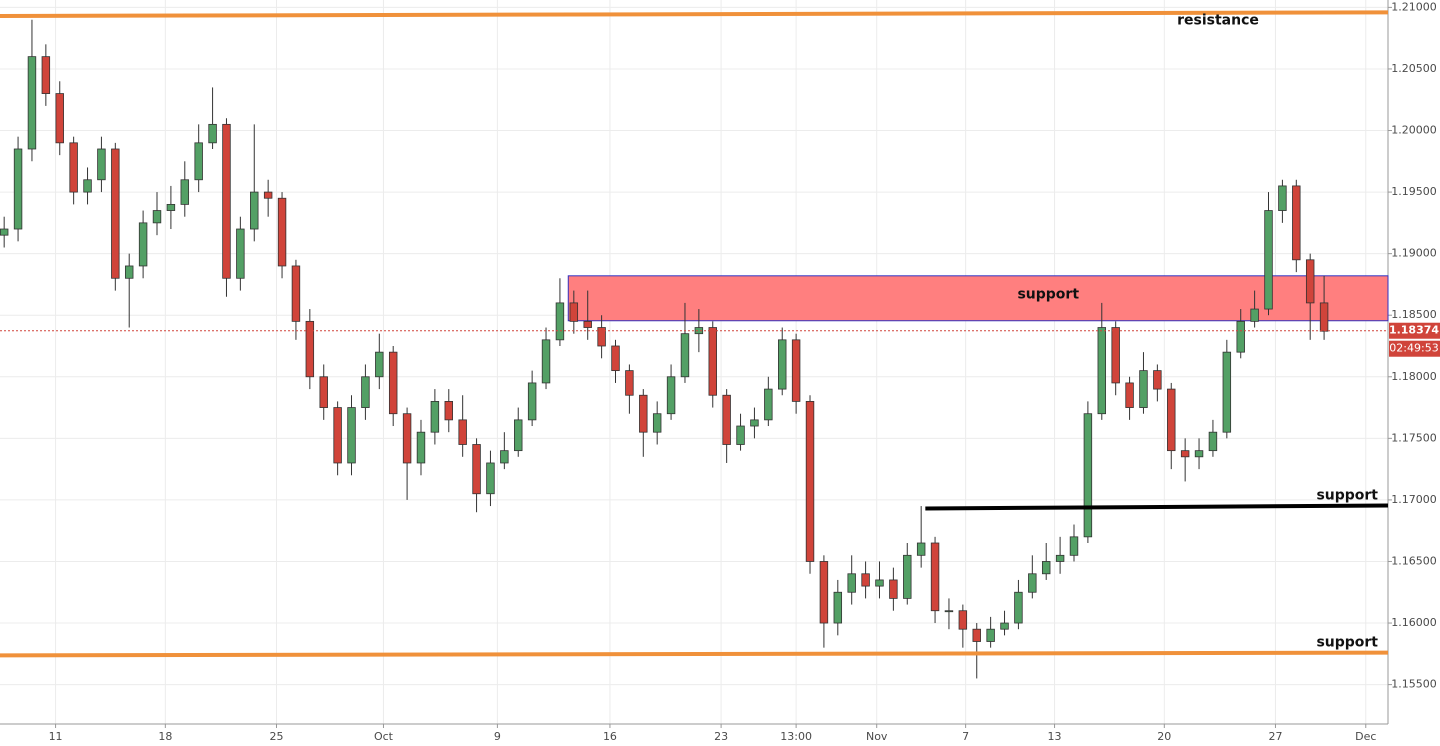  What do you see at coordinates (1365, 736) in the screenshot?
I see `x-tick-label: Dec` at bounding box center [1365, 736].